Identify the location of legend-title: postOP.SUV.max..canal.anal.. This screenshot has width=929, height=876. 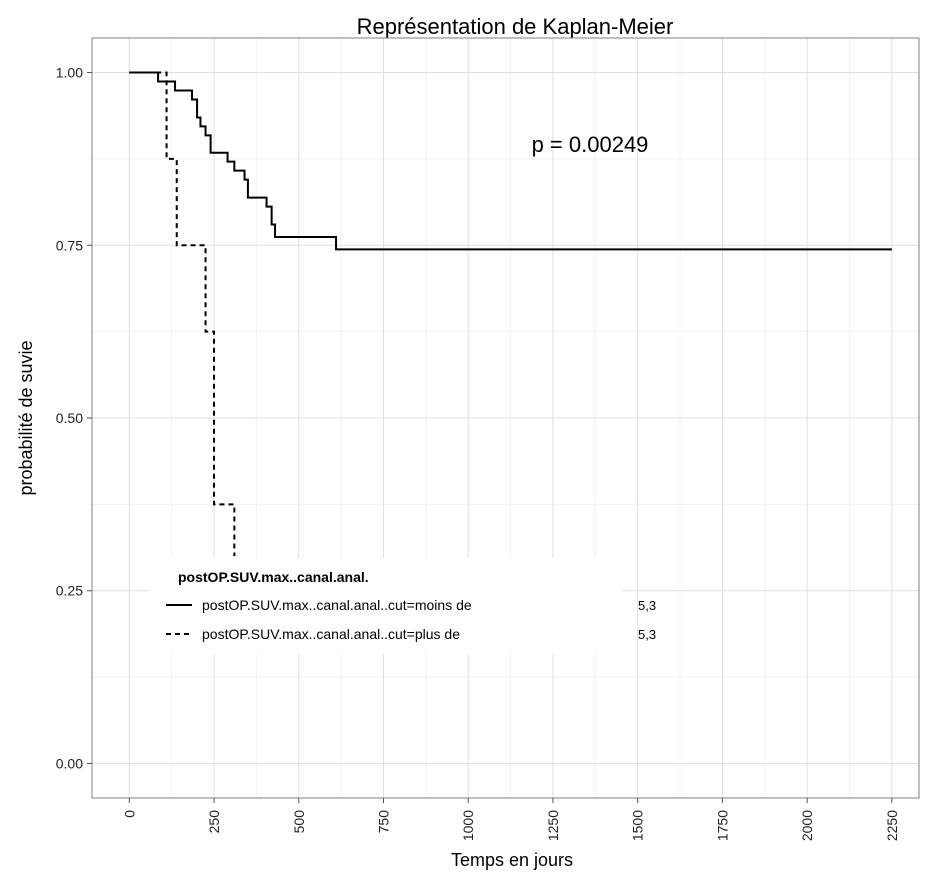
(273, 577).